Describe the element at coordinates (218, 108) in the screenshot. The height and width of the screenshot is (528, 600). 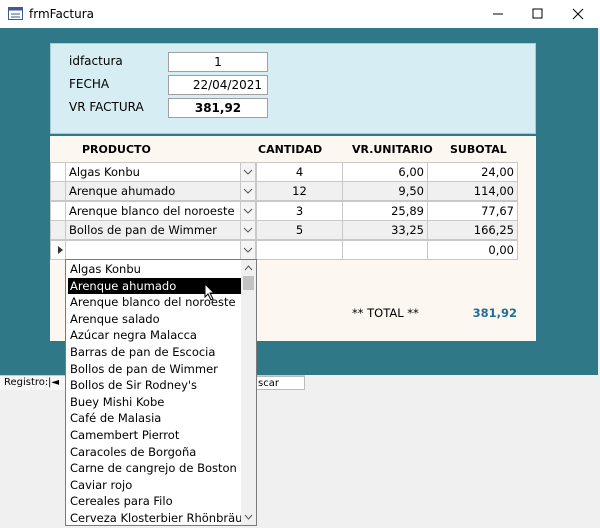
I see `field-value: 381,92` at that location.